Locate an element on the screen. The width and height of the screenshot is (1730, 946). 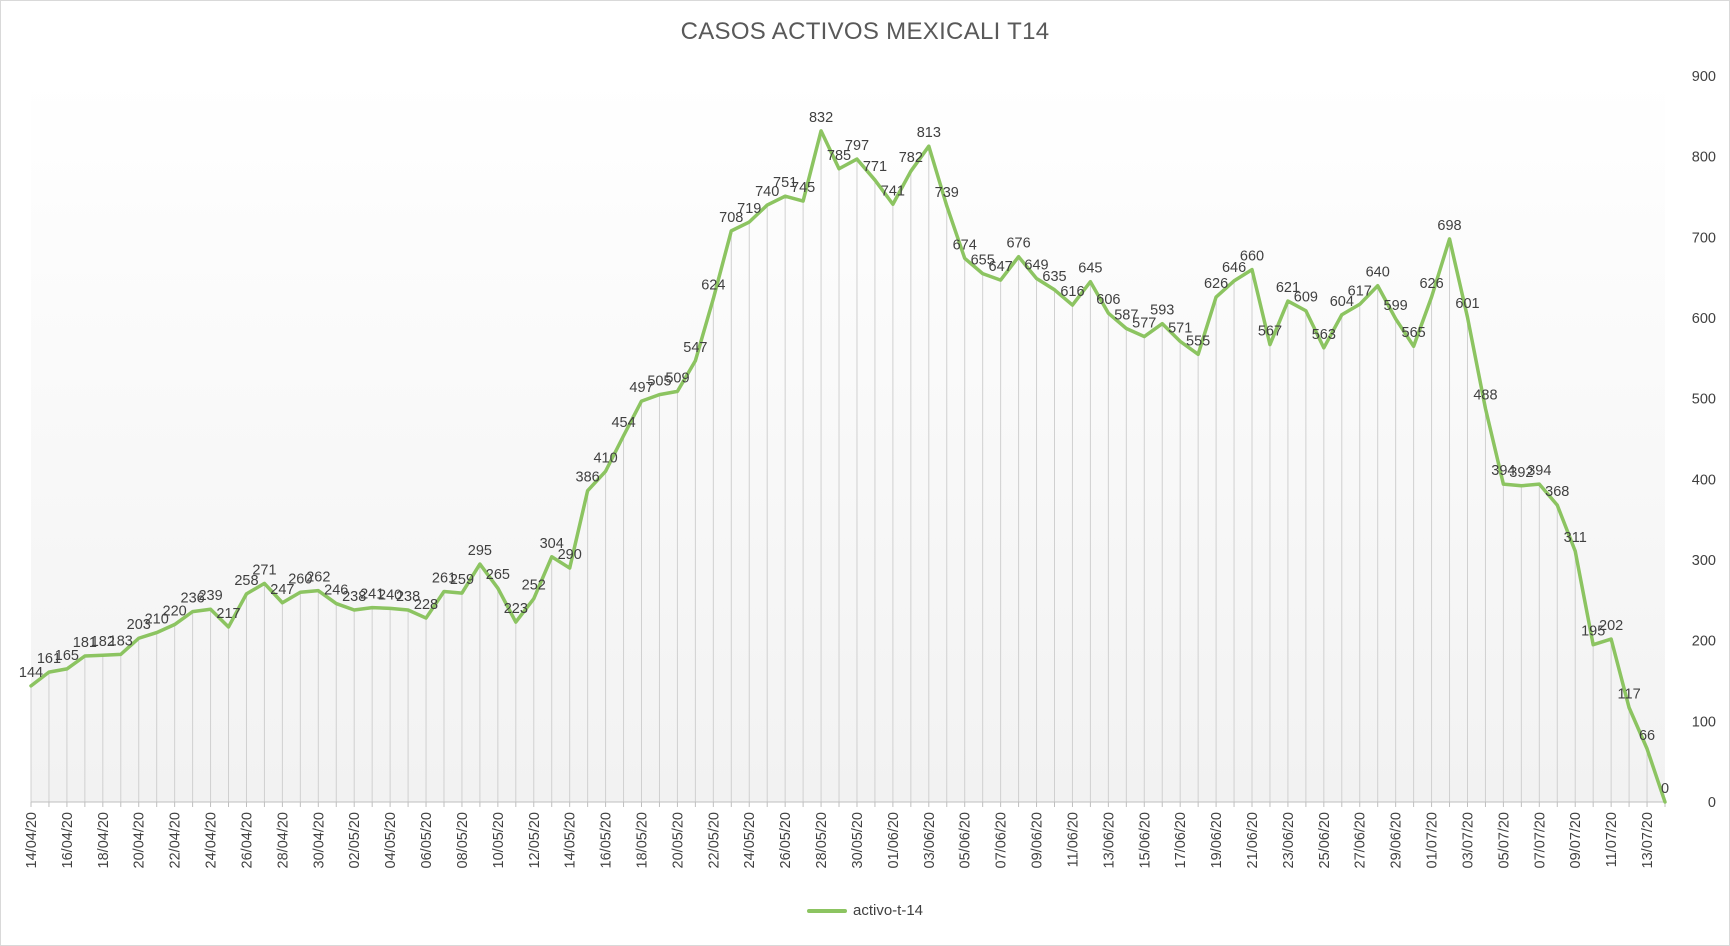
data-label: 660 is located at coordinates (1252, 257).